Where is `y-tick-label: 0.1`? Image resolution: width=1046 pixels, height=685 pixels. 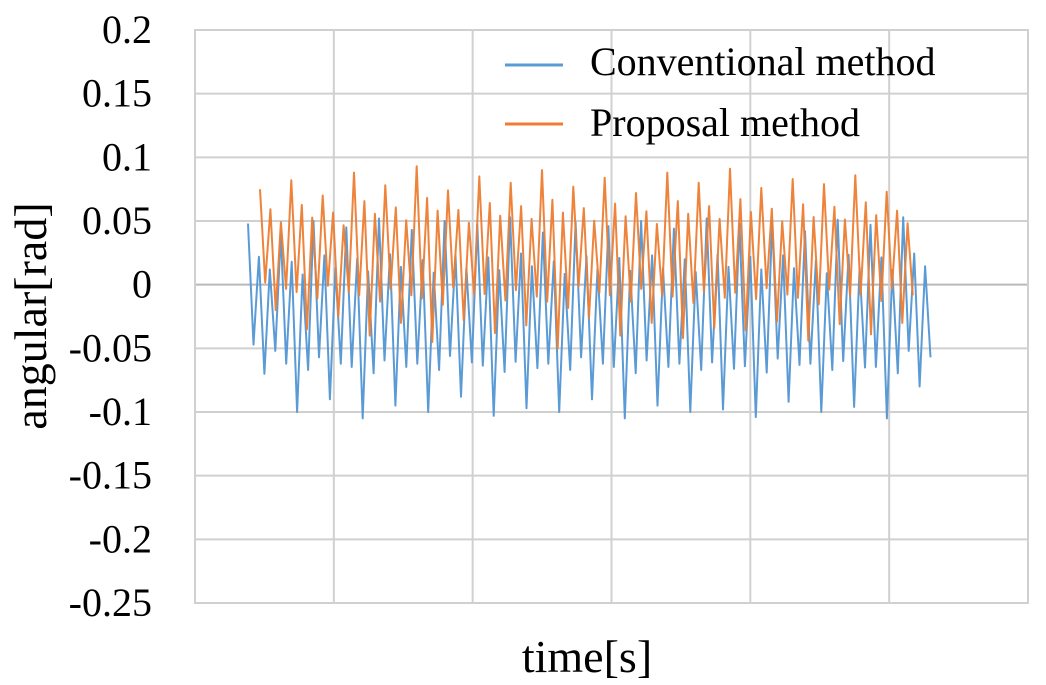
y-tick-label: 0.1 is located at coordinates (127, 156).